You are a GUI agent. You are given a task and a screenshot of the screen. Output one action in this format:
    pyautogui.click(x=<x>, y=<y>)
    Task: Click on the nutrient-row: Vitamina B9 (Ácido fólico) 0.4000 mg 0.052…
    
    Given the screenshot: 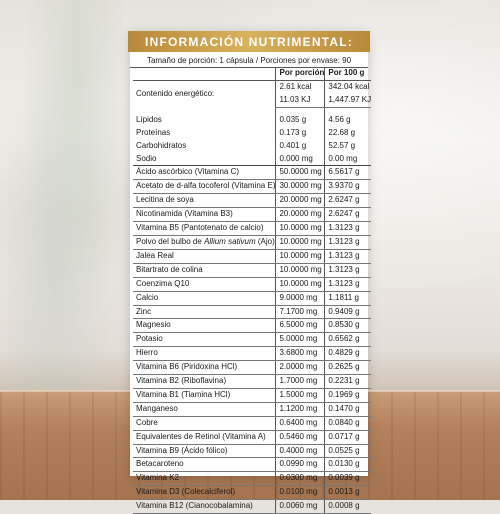 What is the action you would take?
    pyautogui.click(x=252, y=451)
    